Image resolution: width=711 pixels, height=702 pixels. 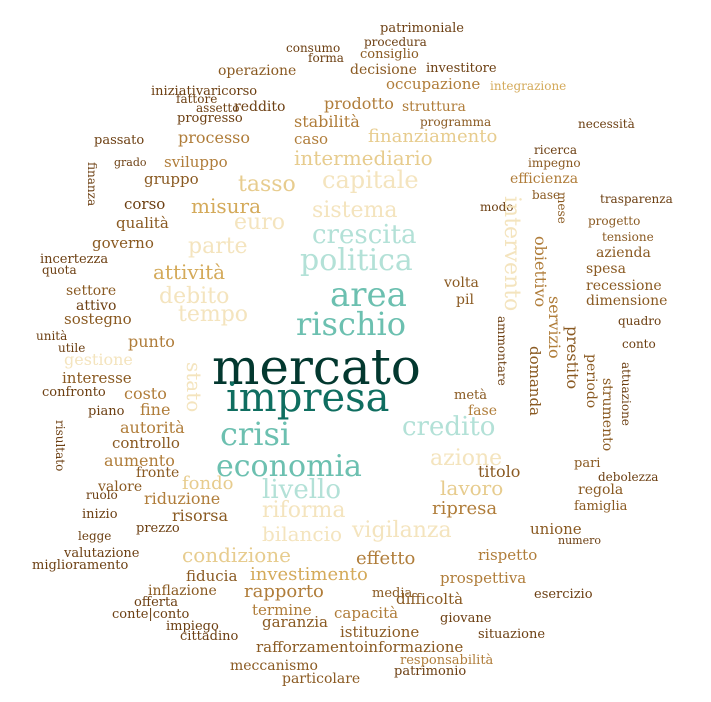 I want to click on cloud-word: periodo, so click(x=591, y=381).